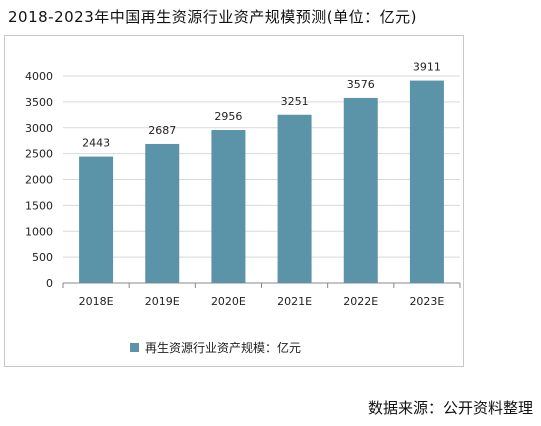 This screenshot has height=426, width=541. Describe the element at coordinates (212, 17) in the screenshot. I see `page-title: 2018-2023年中国再生资源行业资产规模预测(单位：亿元)` at that location.